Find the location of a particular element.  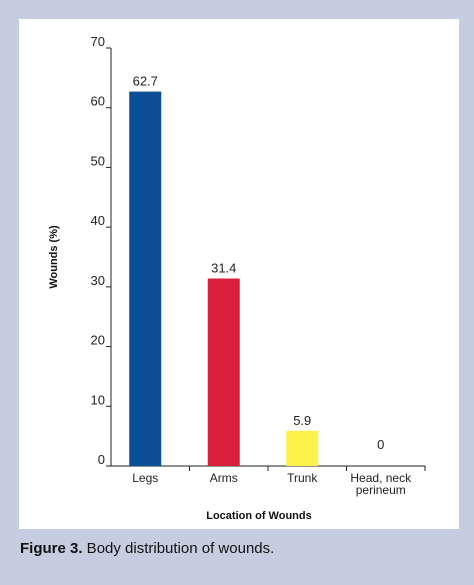

x-tick-label: Head, neck is located at coordinates (381, 478).